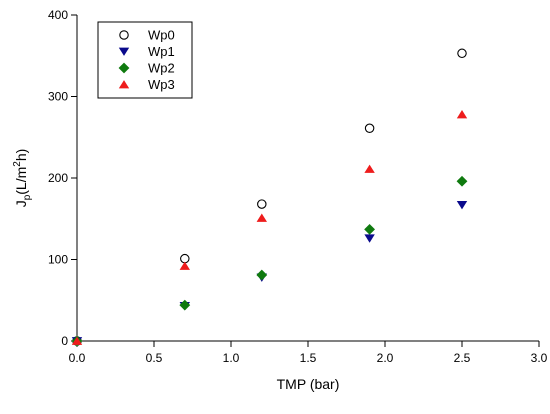 This screenshot has width=550, height=414. Describe the element at coordinates (385, 358) in the screenshot. I see `x-tick-label: 2.0` at that location.